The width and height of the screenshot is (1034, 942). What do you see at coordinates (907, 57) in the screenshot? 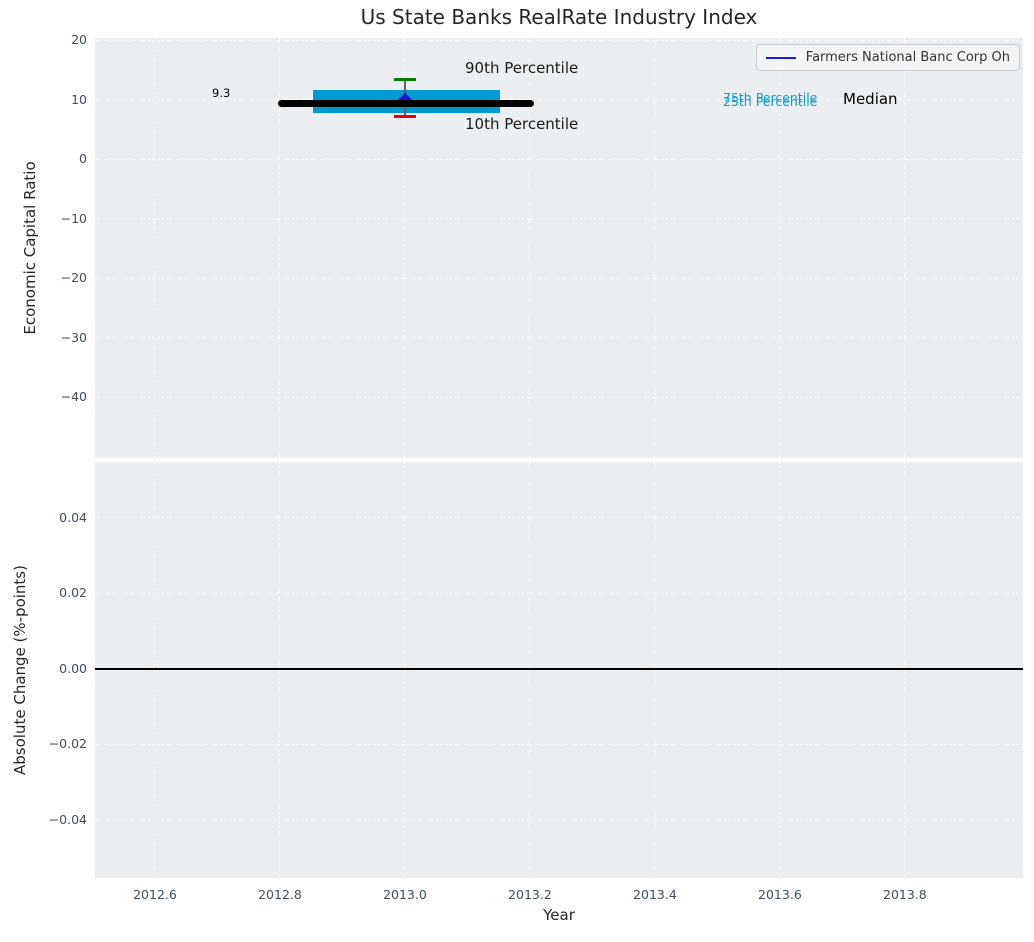
I see `legend-series-label: Farmers National Banc Corp Oh` at bounding box center [907, 57].